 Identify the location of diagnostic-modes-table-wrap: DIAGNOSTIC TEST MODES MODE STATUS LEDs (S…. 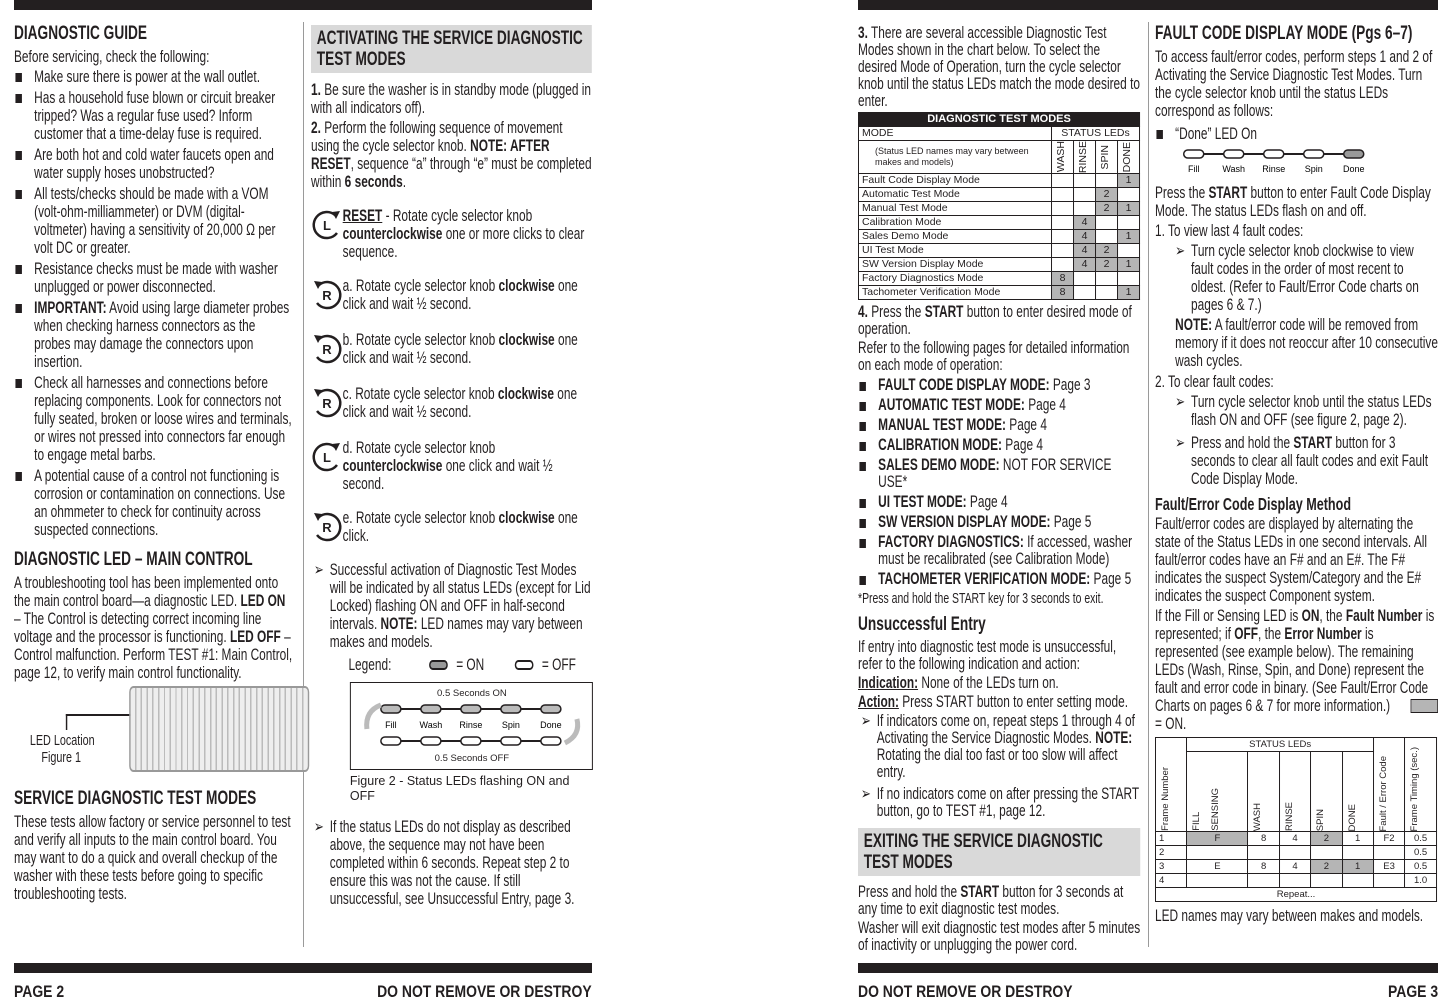
(999, 206).